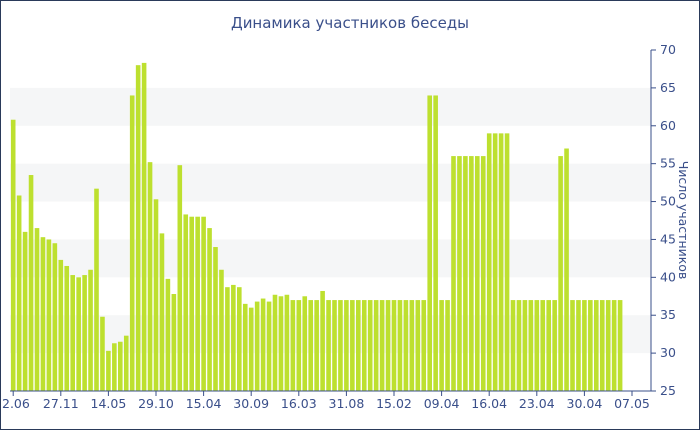 This screenshot has height=430, width=700. I want to click on x-tick-label: 30.09, so click(251, 403).